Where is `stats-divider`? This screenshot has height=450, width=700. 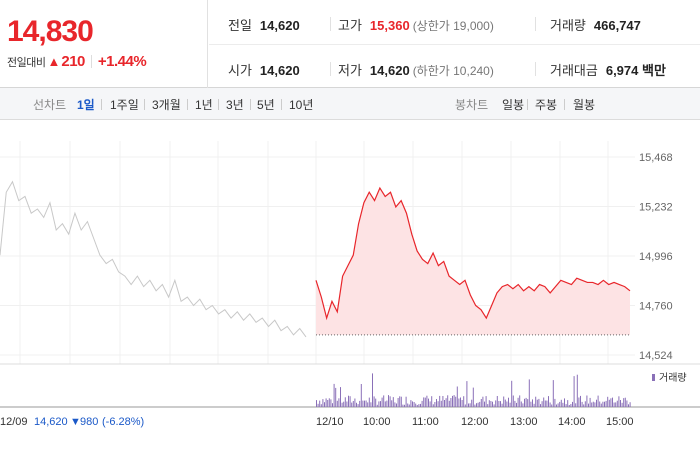
stats-divider is located at coordinates (454, 44).